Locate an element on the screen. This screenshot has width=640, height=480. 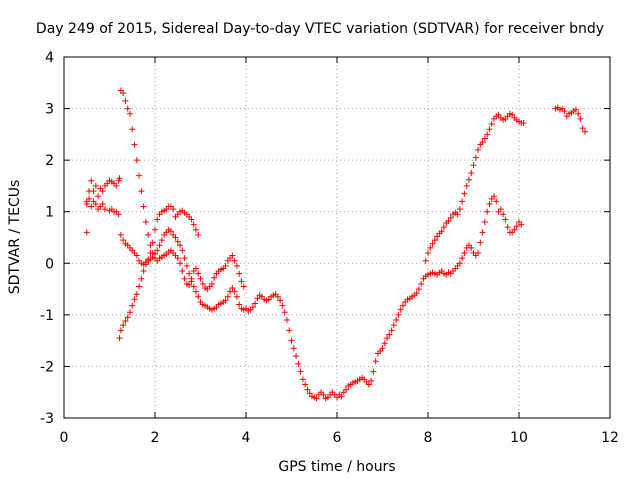
y-tick-label: 1 is located at coordinates (49, 213).